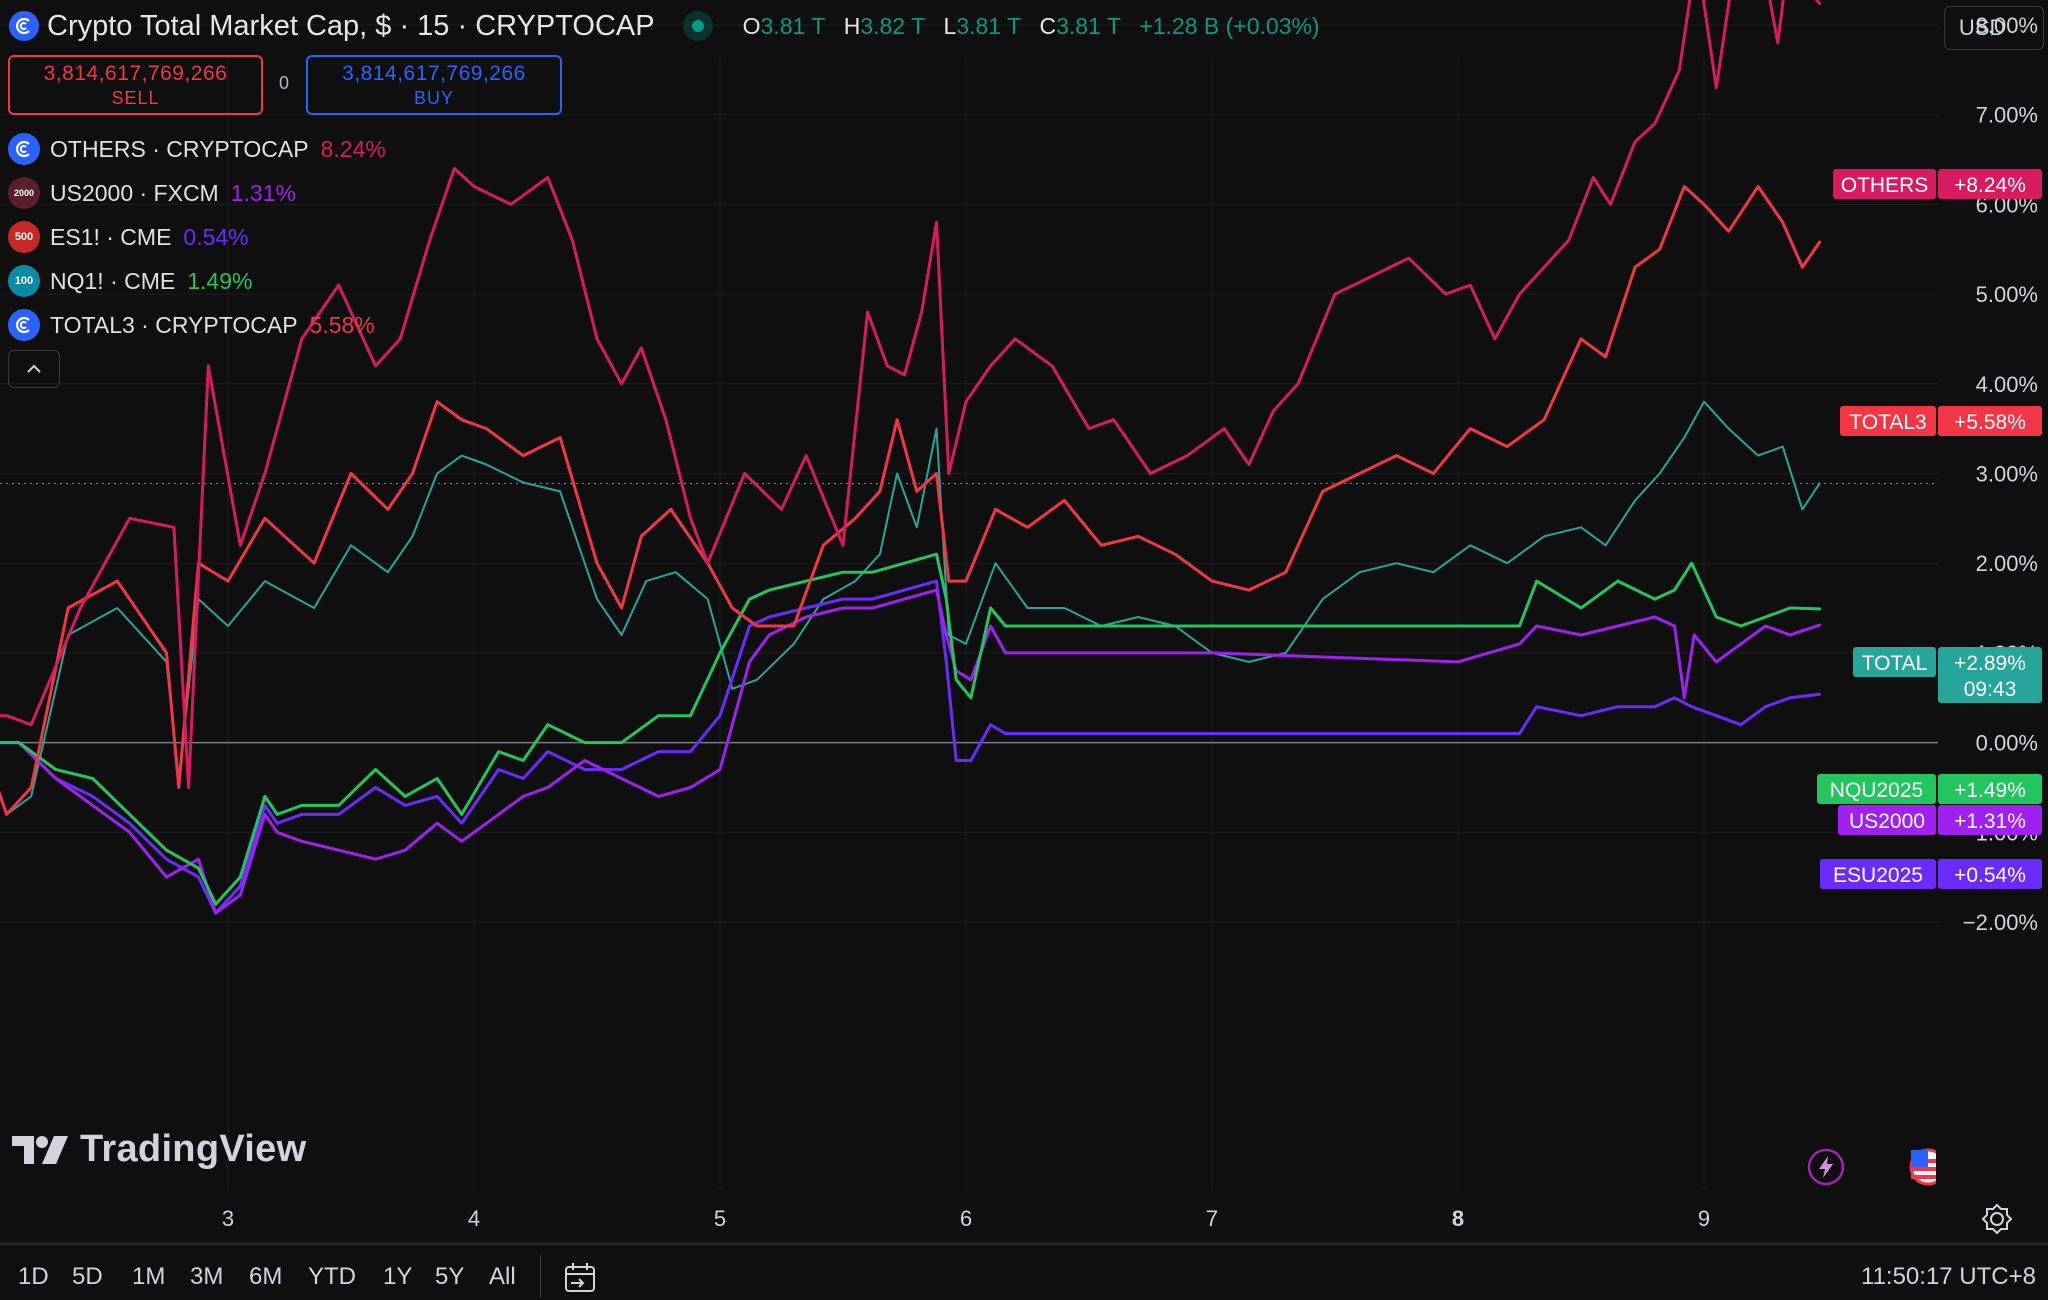  I want to click on legend-name: NQ1! · CME, so click(113, 280).